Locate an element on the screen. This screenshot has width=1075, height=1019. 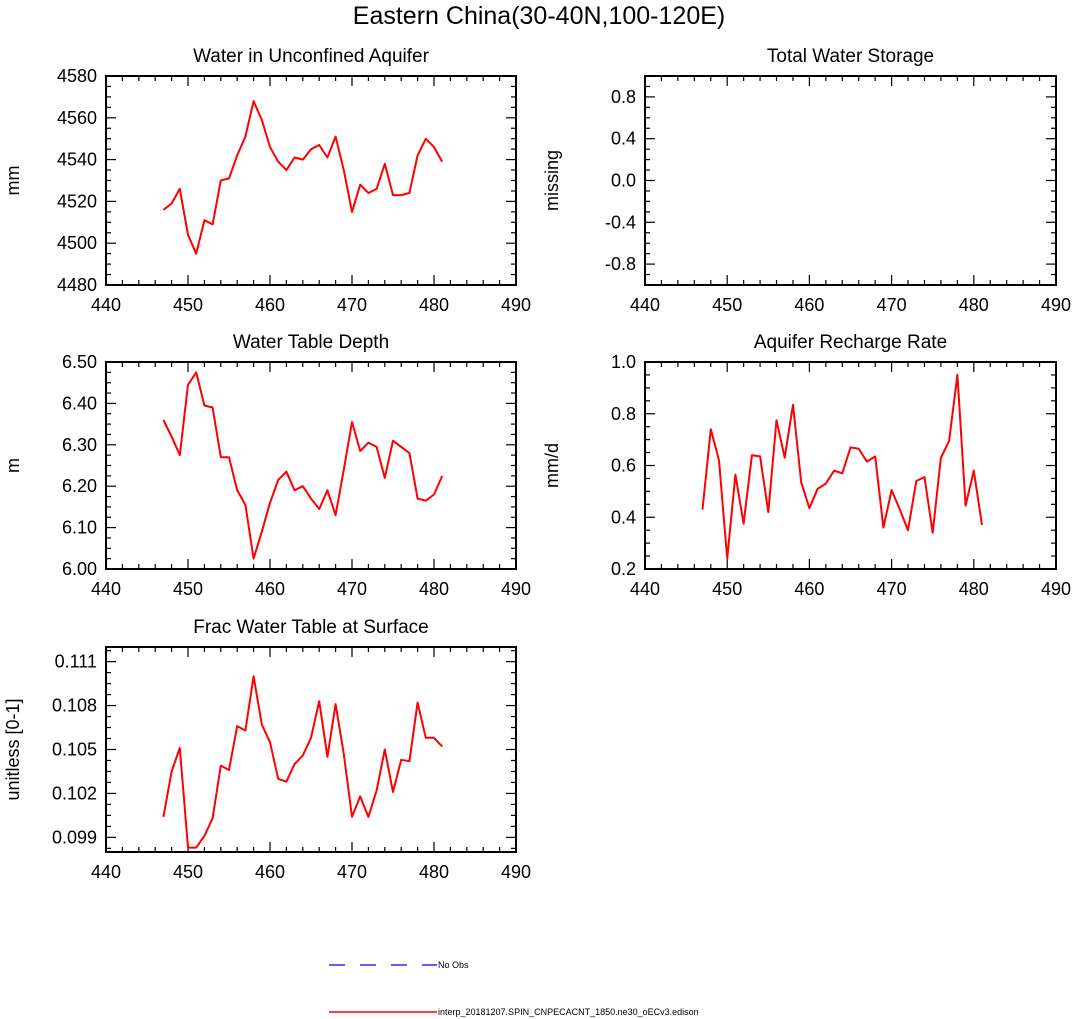
y-axis-label: unitless [0-1] is located at coordinates (13, 749).